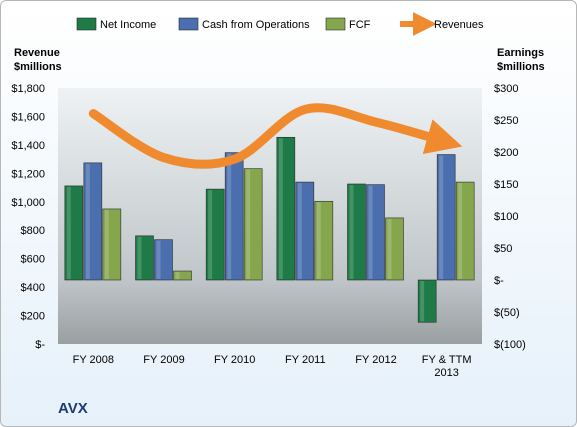 This screenshot has width=577, height=427. Describe the element at coordinates (506, 89) in the screenshot. I see `right-tick-label: $300` at that location.